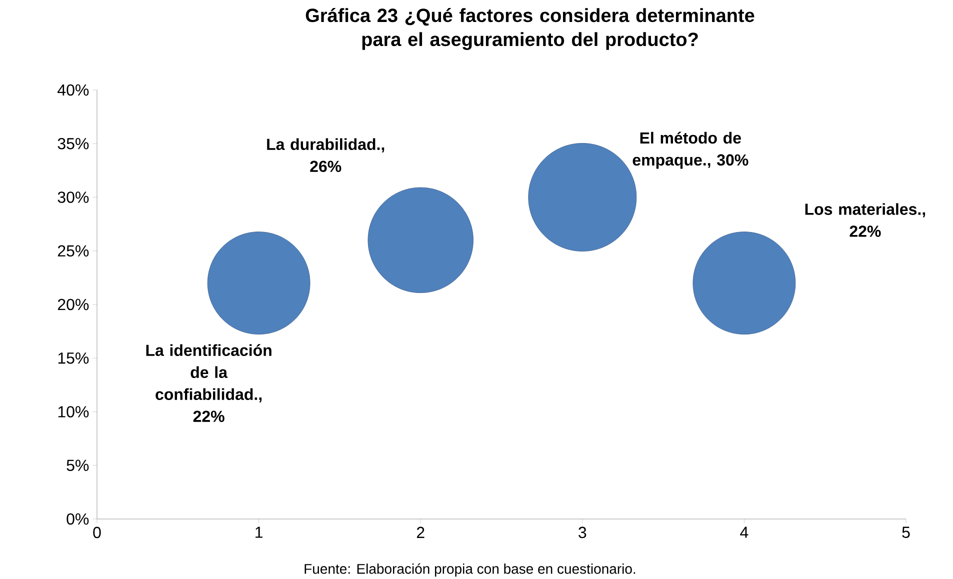  What do you see at coordinates (690, 150) in the screenshot?
I see `data-label: El método de empaque., 30%` at bounding box center [690, 150].